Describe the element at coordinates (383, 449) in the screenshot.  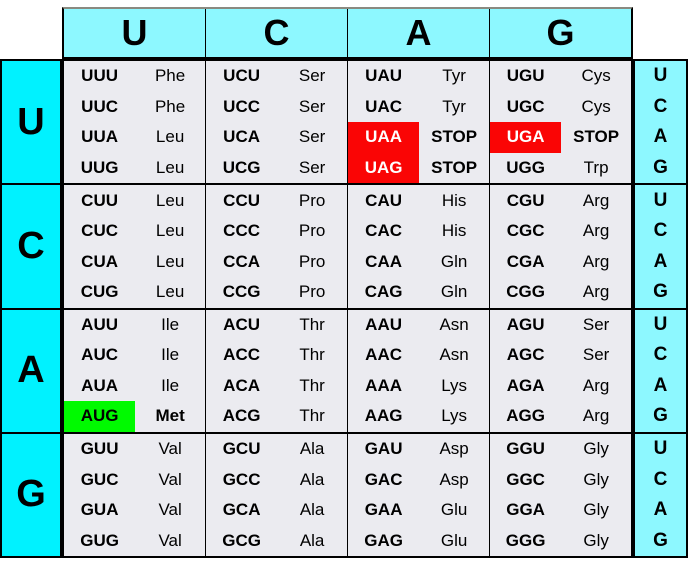
I see `codon-text-GAU: GAU` at that location.